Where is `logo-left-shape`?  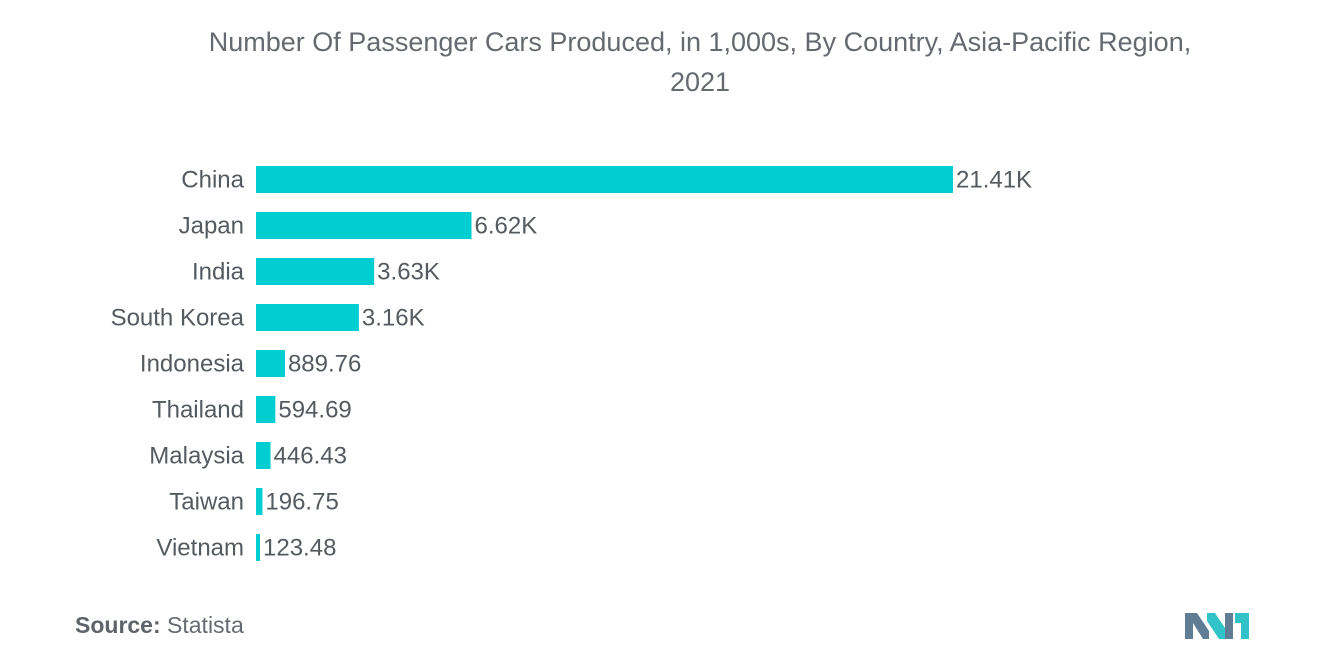
logo-left-shape is located at coordinates (1197, 626).